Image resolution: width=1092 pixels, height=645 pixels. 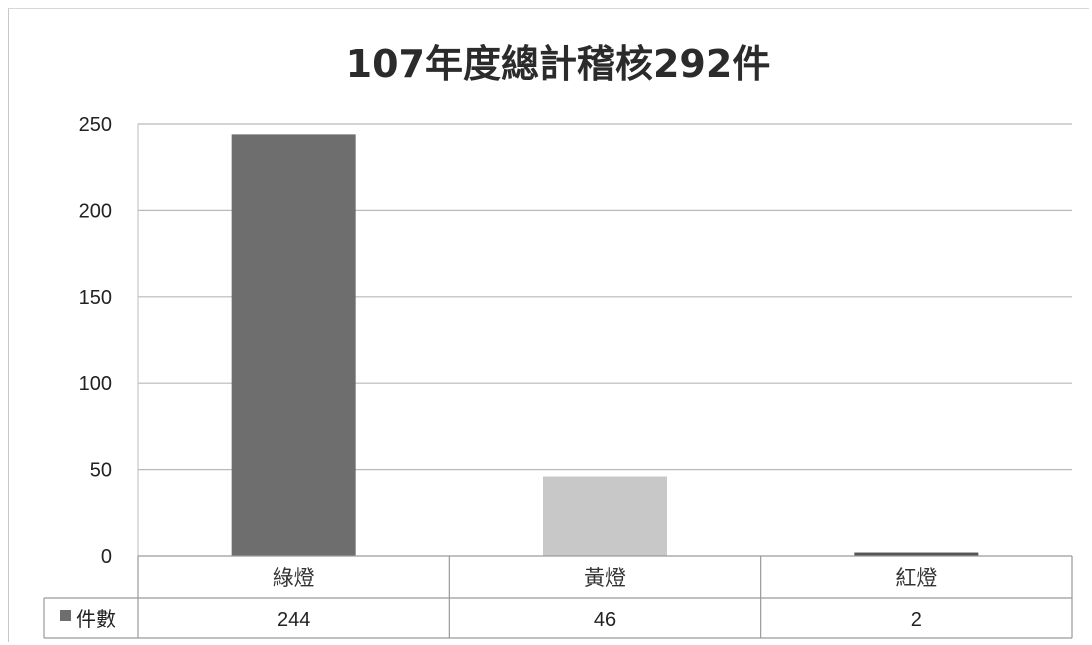 What do you see at coordinates (106, 557) in the screenshot?
I see `y-tick-label: 0` at bounding box center [106, 557].